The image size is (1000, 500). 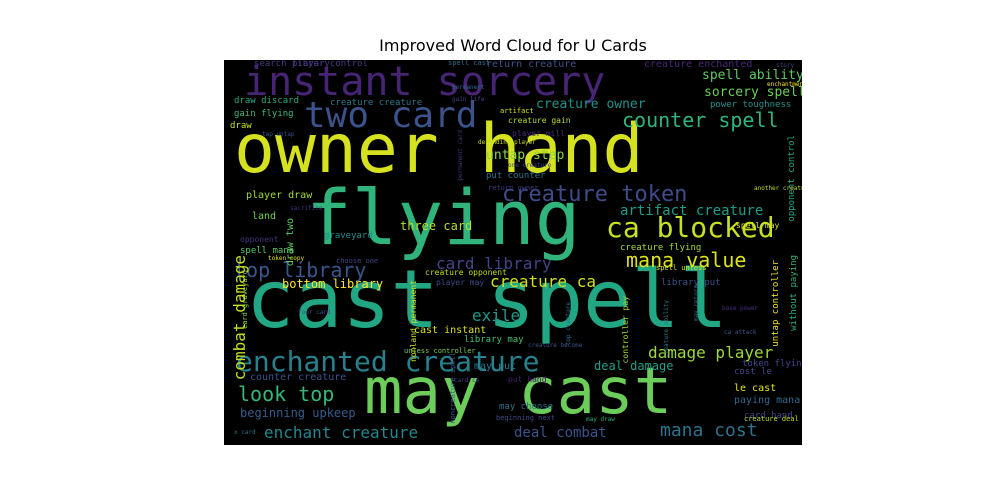 I want to click on word-enchantment: enchantment, so click(x=784, y=84).